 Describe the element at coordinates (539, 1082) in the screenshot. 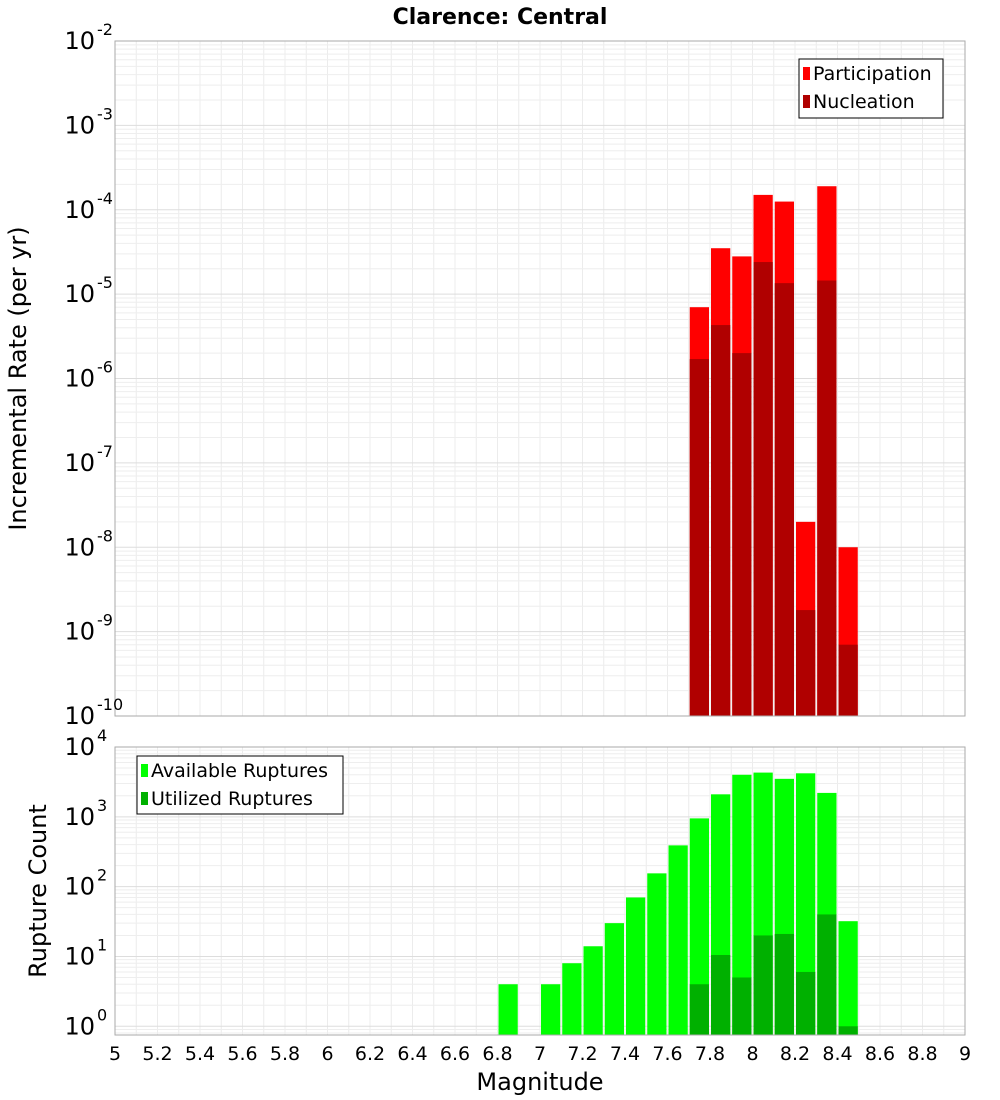

I see `x-axis-label: Magnitude` at that location.